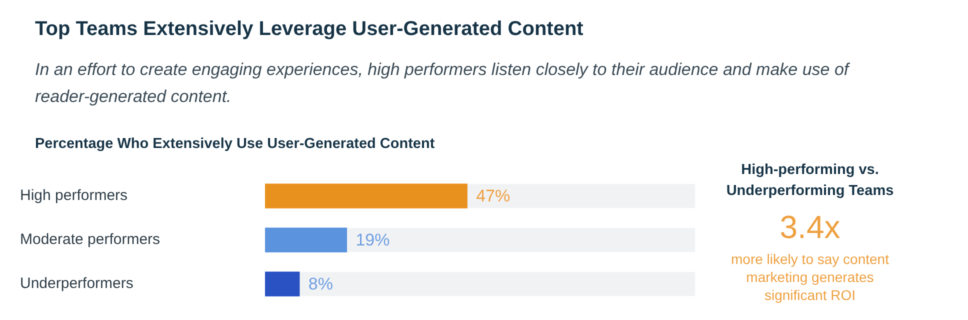  I want to click on data-label: 47%, so click(493, 196).